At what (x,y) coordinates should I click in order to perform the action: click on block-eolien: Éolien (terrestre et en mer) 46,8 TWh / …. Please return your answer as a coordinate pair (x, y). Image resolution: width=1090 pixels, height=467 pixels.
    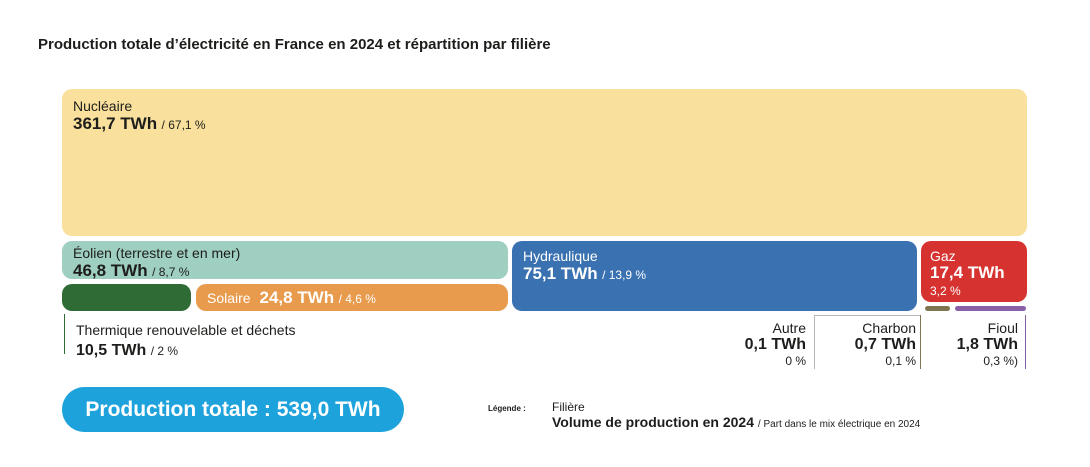
    Looking at the image, I should click on (285, 260).